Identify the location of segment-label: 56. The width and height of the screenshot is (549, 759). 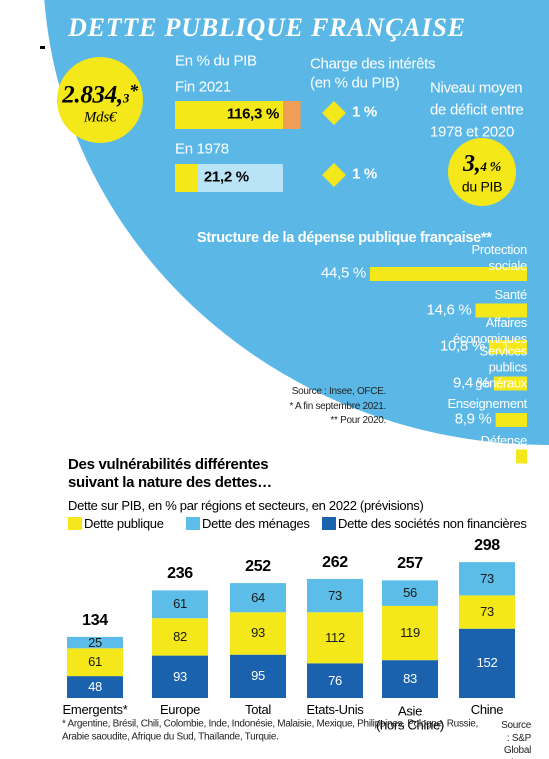
(410, 592).